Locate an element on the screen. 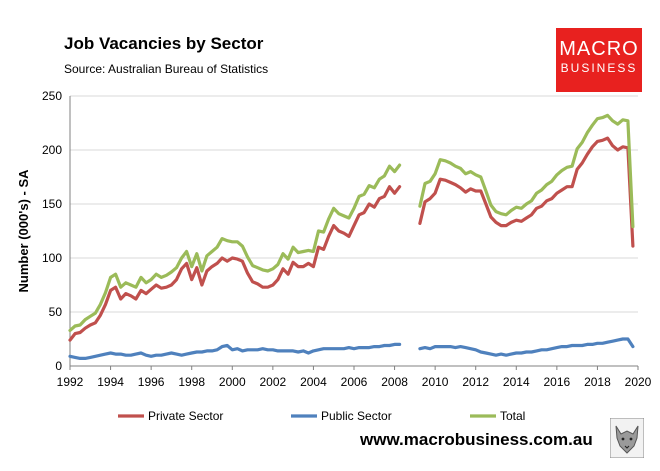  x-tick-label-1994: 1994 is located at coordinates (110, 382).